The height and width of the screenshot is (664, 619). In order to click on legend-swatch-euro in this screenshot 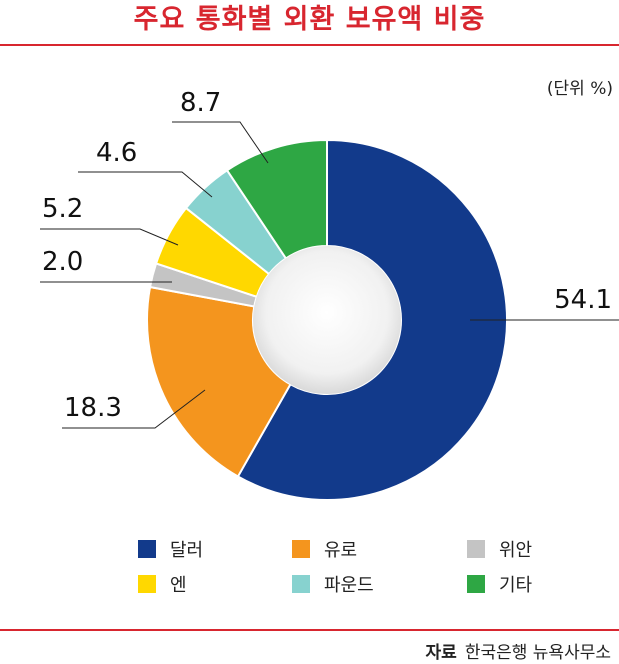, I will do `click(301, 549)`.